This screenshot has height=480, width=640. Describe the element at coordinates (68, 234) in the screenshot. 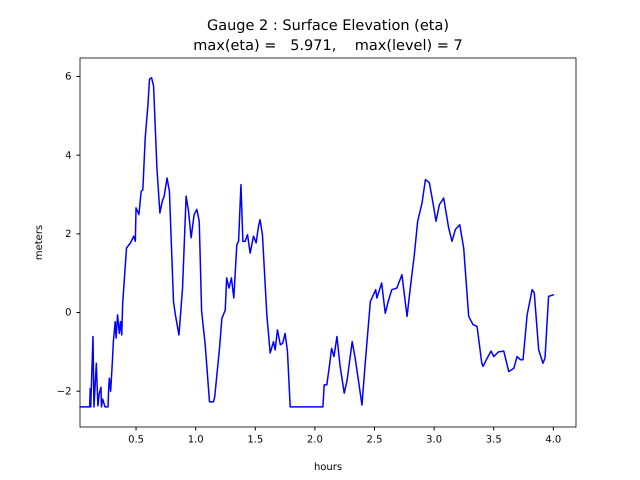

I see `y-tick-label: 2` at that location.